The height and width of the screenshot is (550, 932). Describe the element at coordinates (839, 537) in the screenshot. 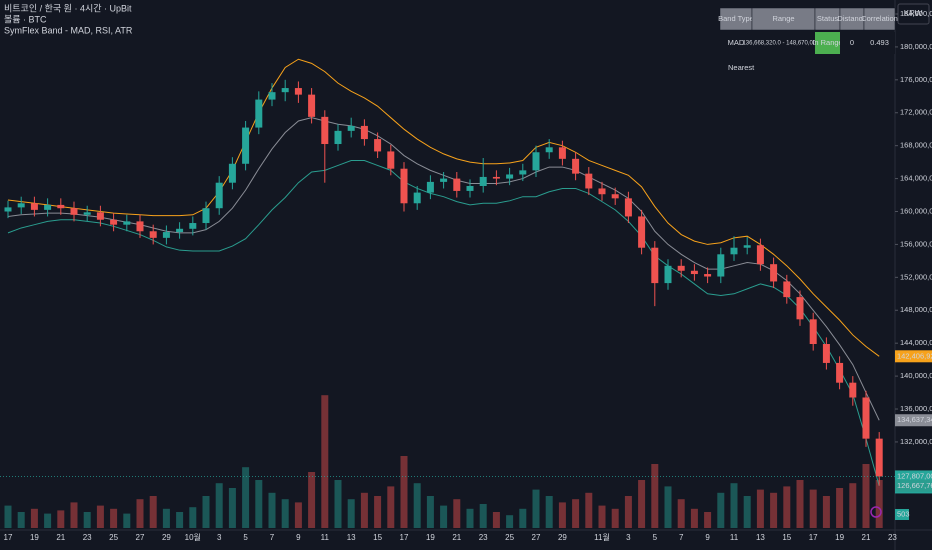

I see `x-tick-label: 19` at that location.